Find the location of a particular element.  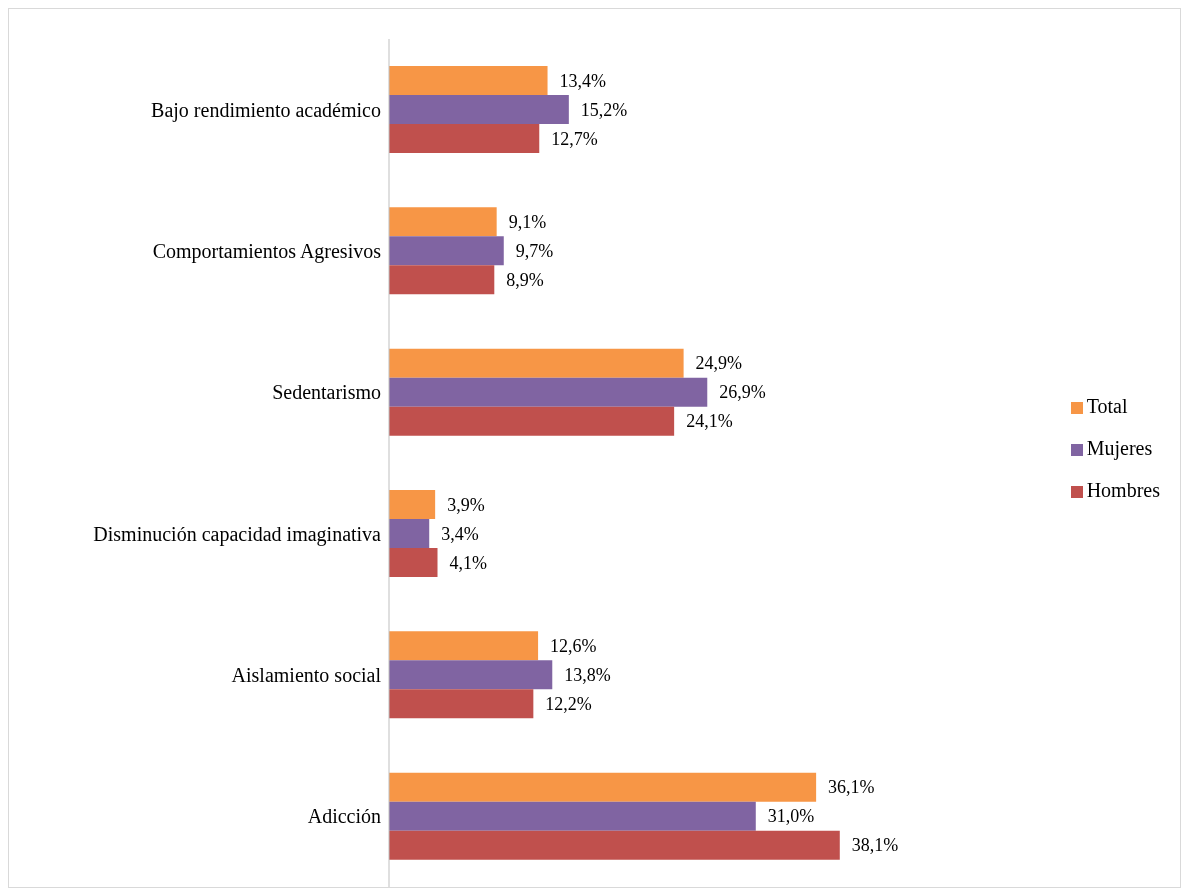

y-tick-label: Comportamientos Agresivos is located at coordinates (267, 252).